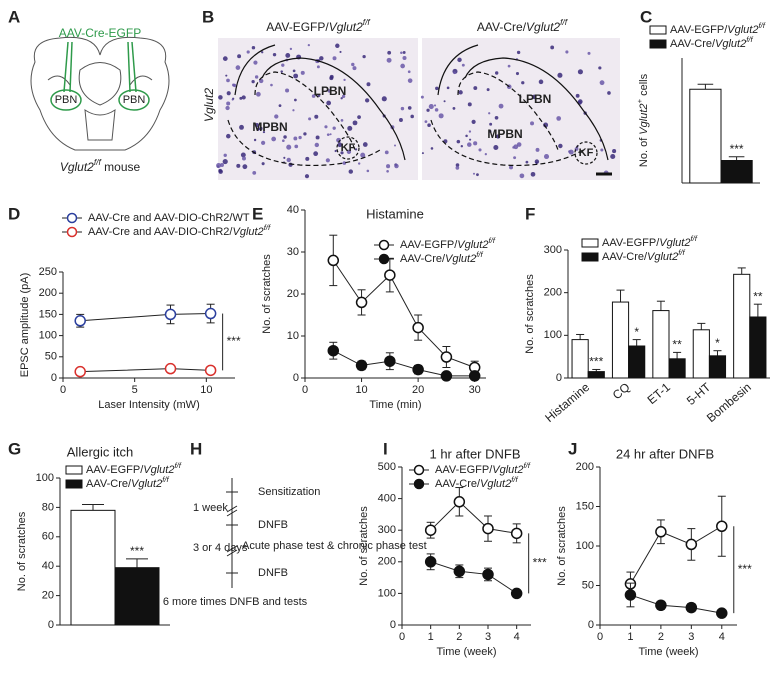 The height and width of the screenshot is (682, 778). I want to click on x-tick-label: 1, so click(431, 637).